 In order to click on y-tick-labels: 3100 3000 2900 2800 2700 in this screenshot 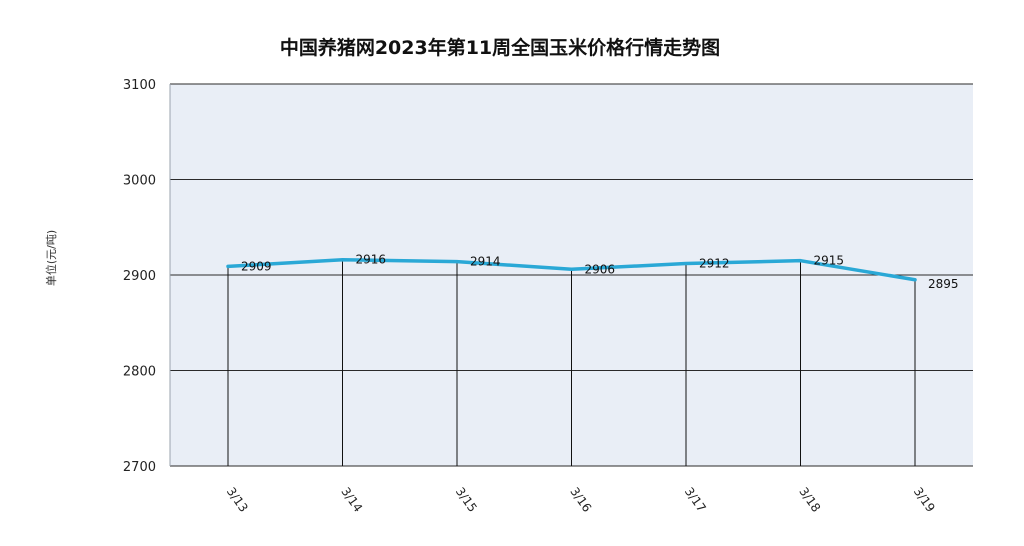, I will do `click(139, 276)`.